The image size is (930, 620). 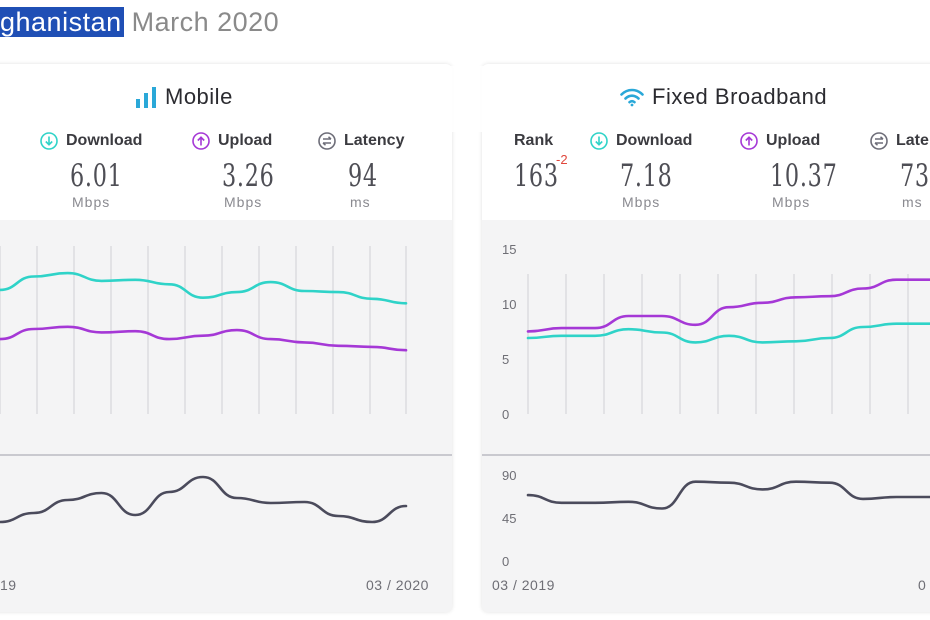 What do you see at coordinates (146, 97) in the screenshot?
I see `signal-bars-icon` at bounding box center [146, 97].